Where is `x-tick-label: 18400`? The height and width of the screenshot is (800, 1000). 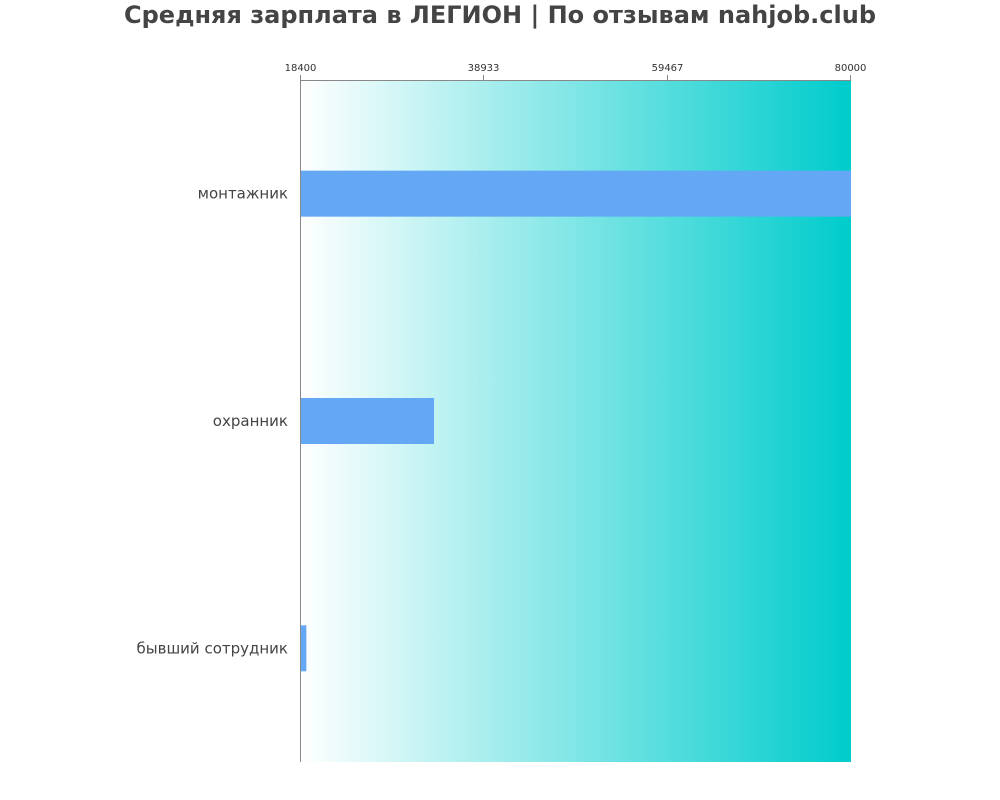 x-tick-label: 18400 is located at coordinates (301, 68).